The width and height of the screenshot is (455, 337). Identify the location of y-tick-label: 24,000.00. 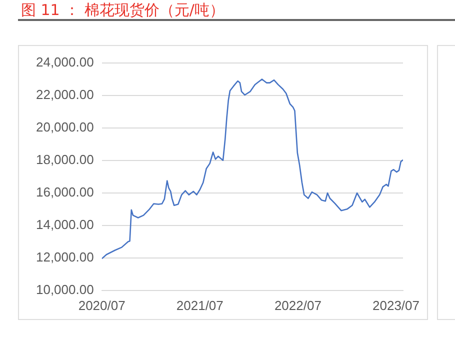
(65, 62).